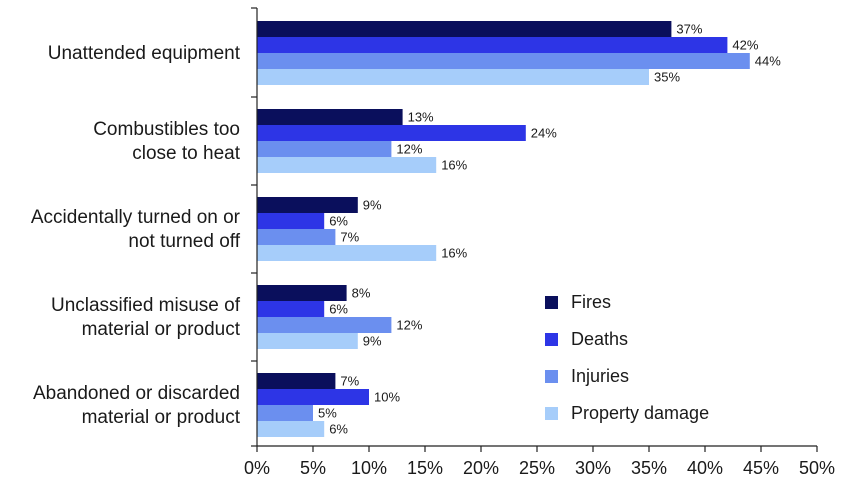 The image size is (850, 492). I want to click on data-label: 5%, so click(327, 413).